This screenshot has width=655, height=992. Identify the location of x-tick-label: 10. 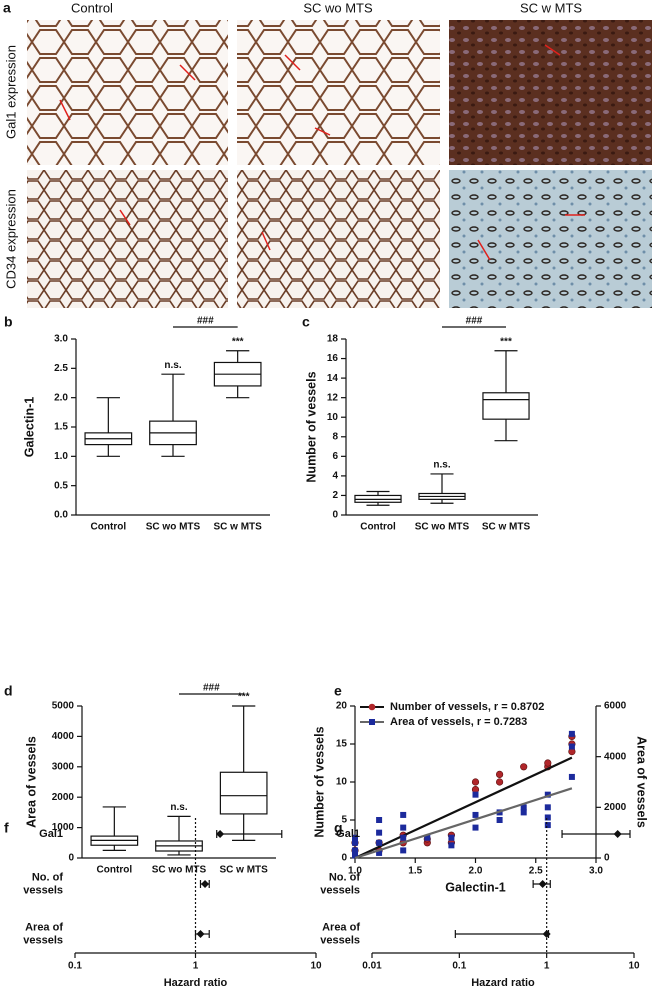
(634, 966).